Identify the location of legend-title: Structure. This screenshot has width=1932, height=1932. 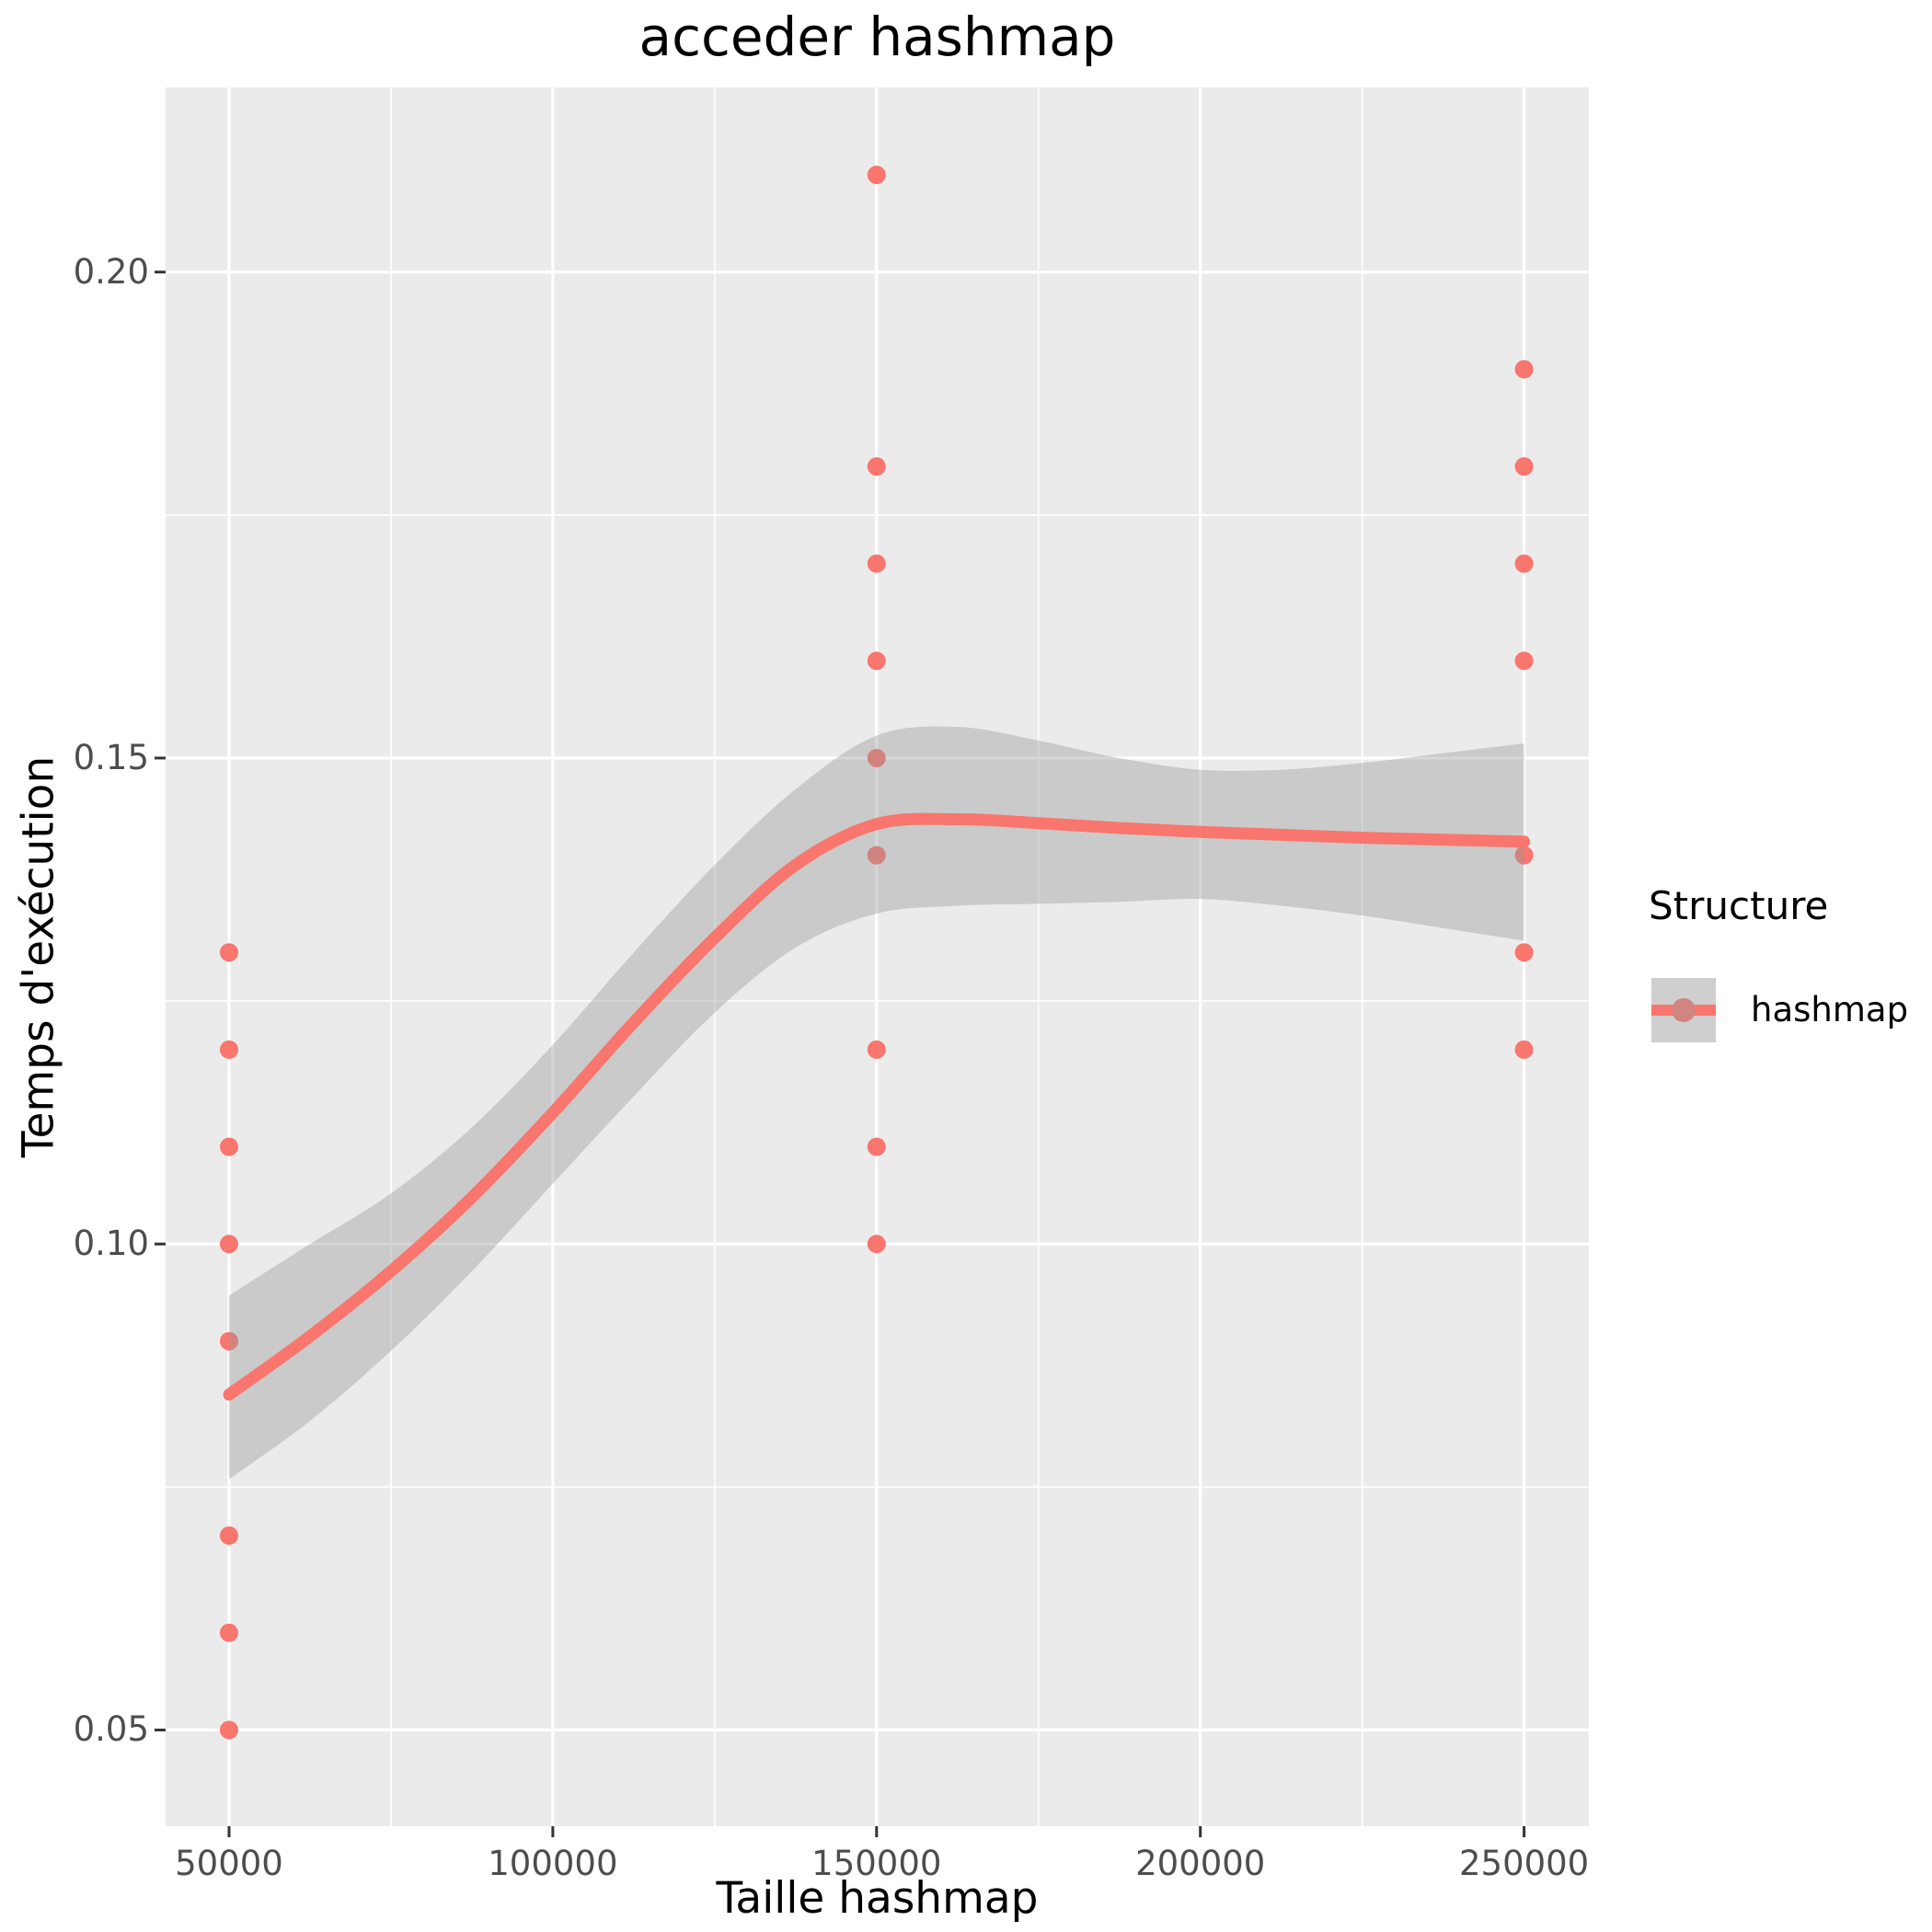
(1739, 905).